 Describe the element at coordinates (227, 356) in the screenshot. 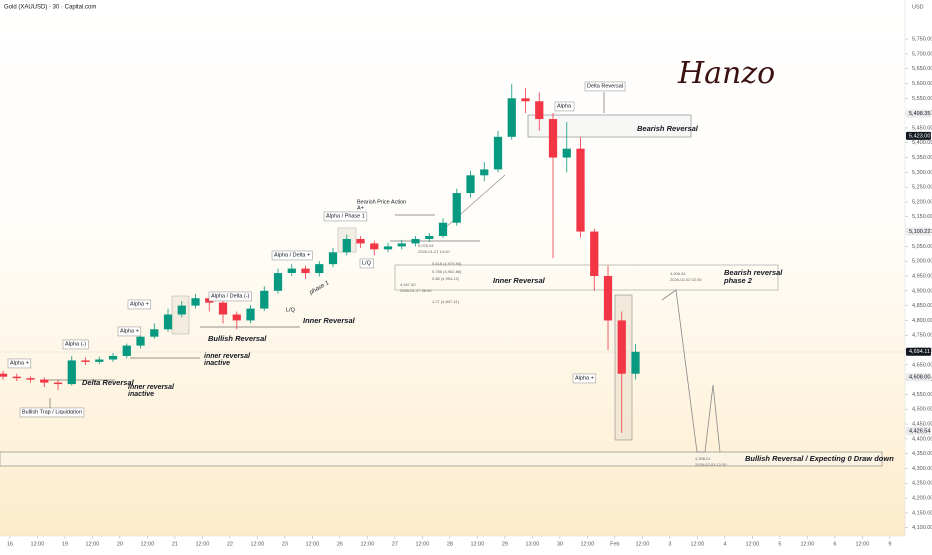

I see `annotation: inner reversal` at that location.